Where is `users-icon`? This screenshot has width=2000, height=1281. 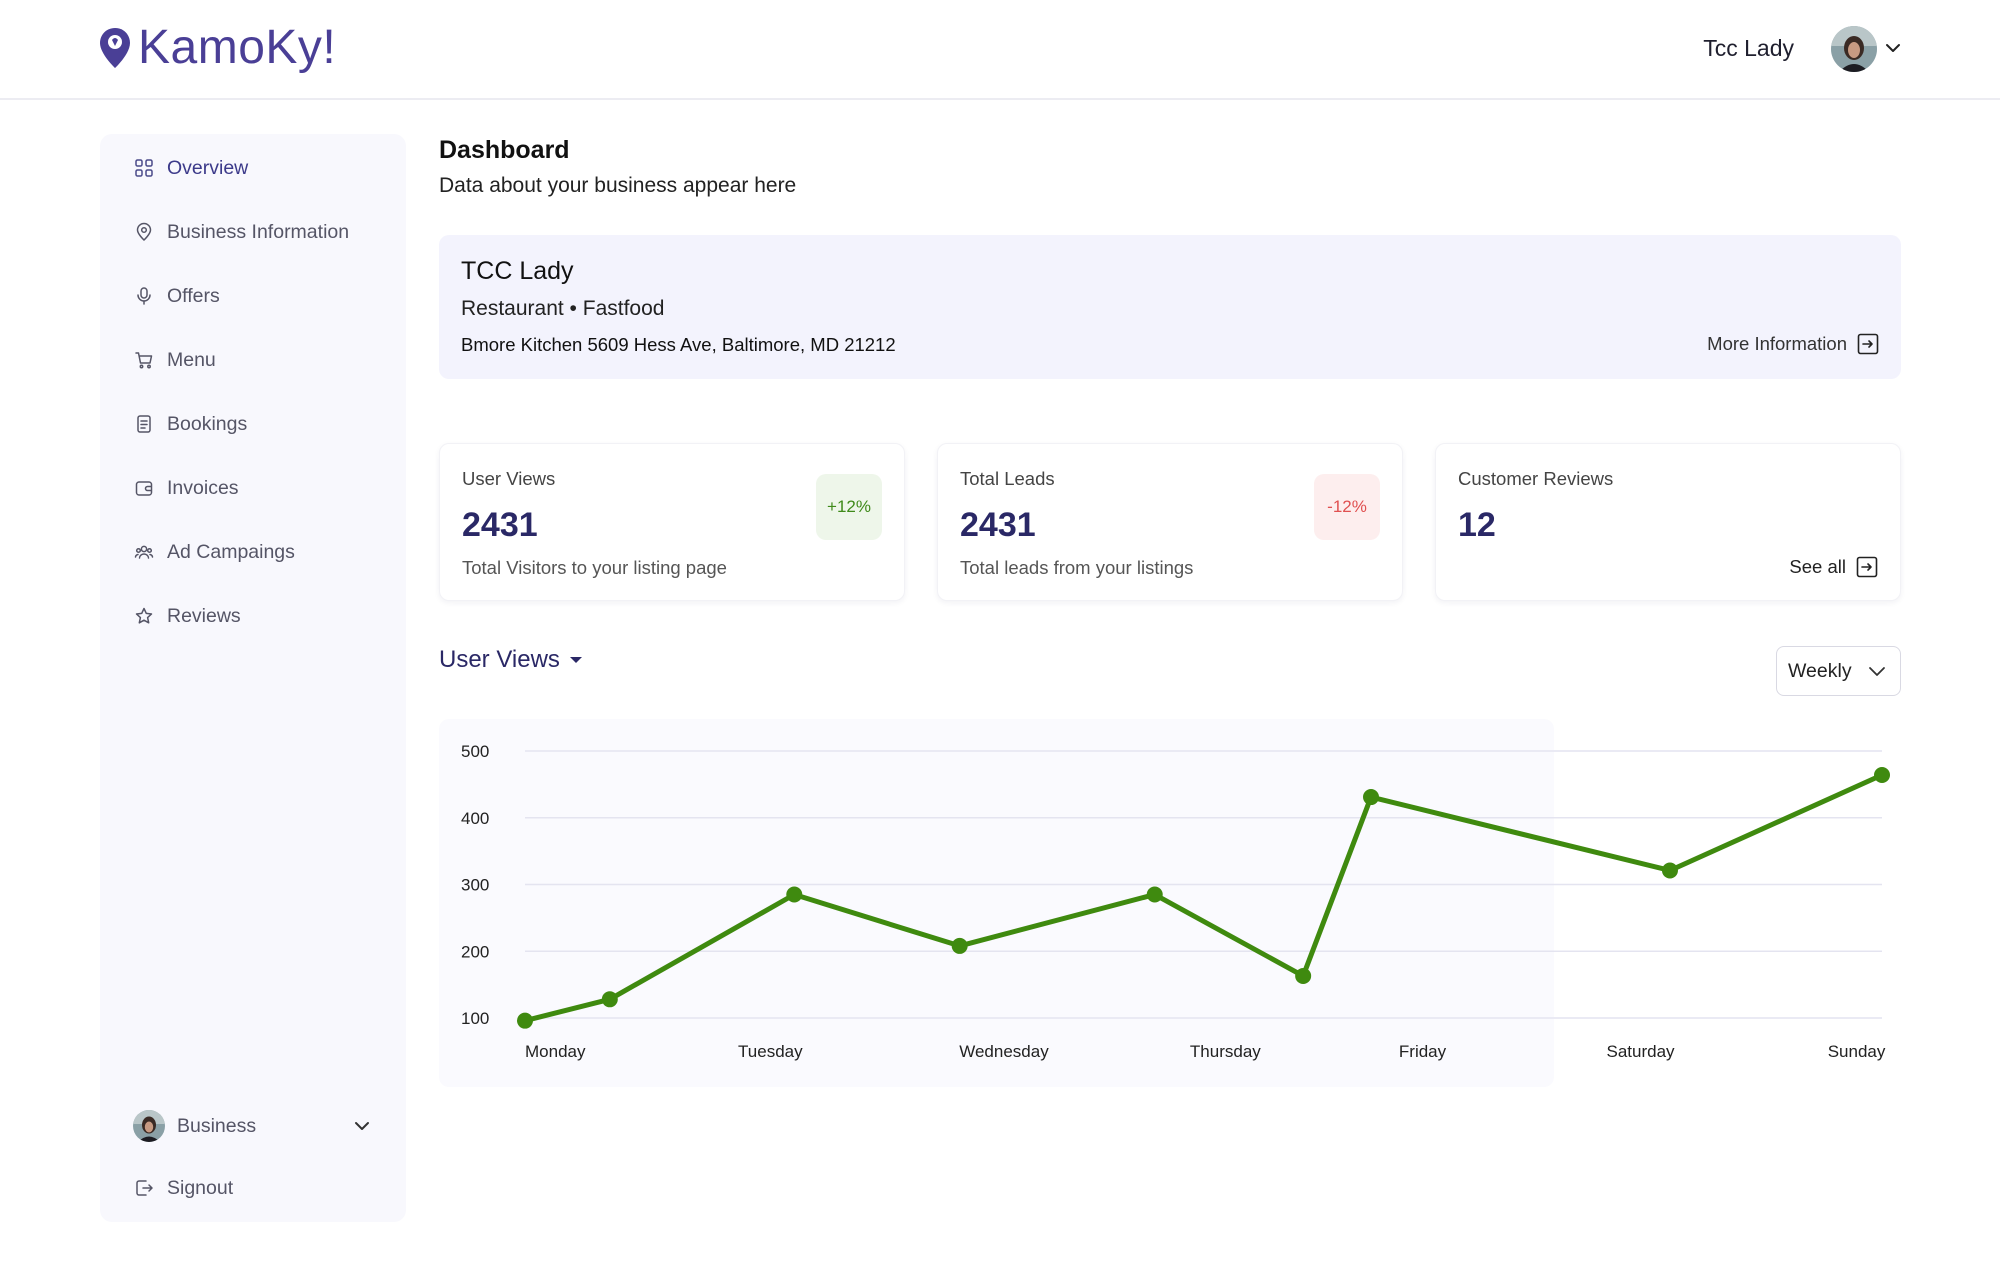 users-icon is located at coordinates (144, 552).